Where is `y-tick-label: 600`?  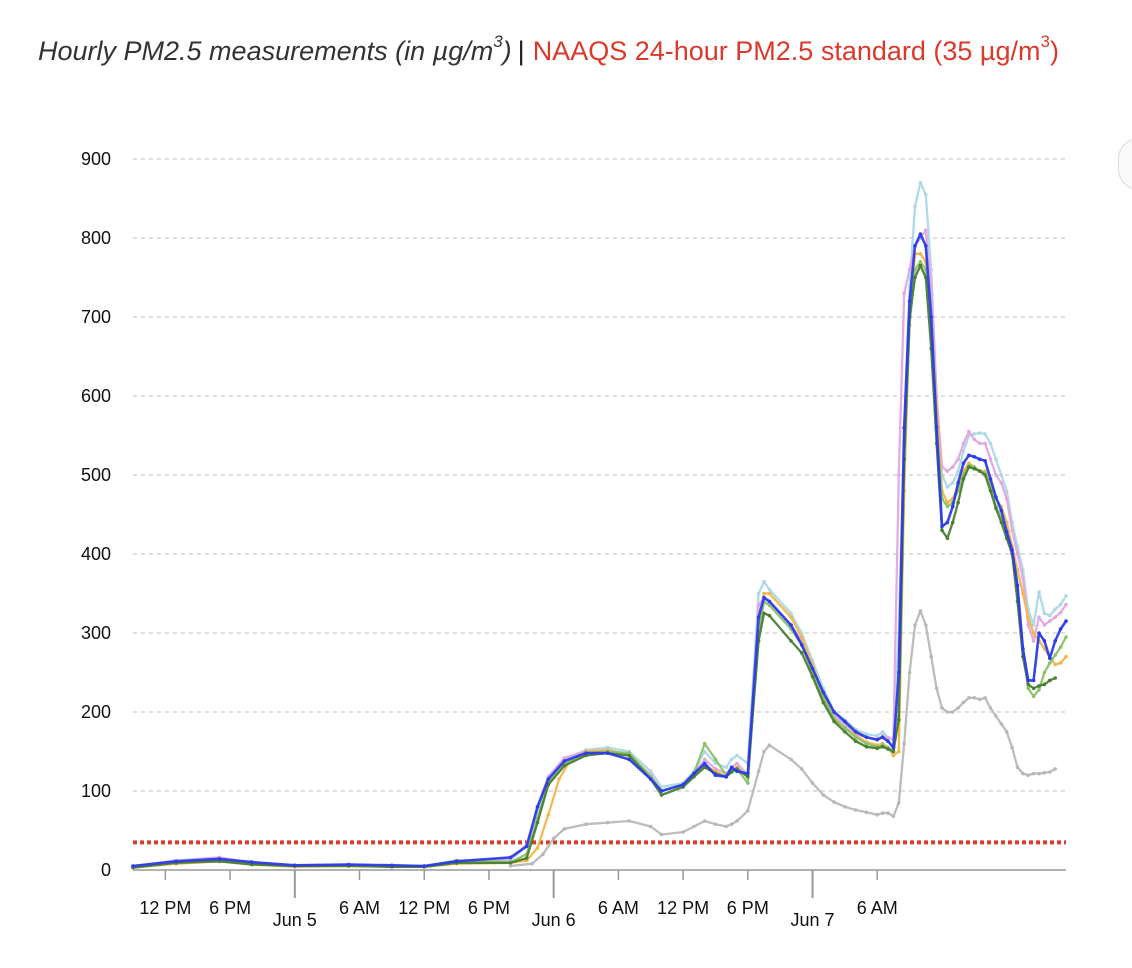
y-tick-label: 600 is located at coordinates (96, 396).